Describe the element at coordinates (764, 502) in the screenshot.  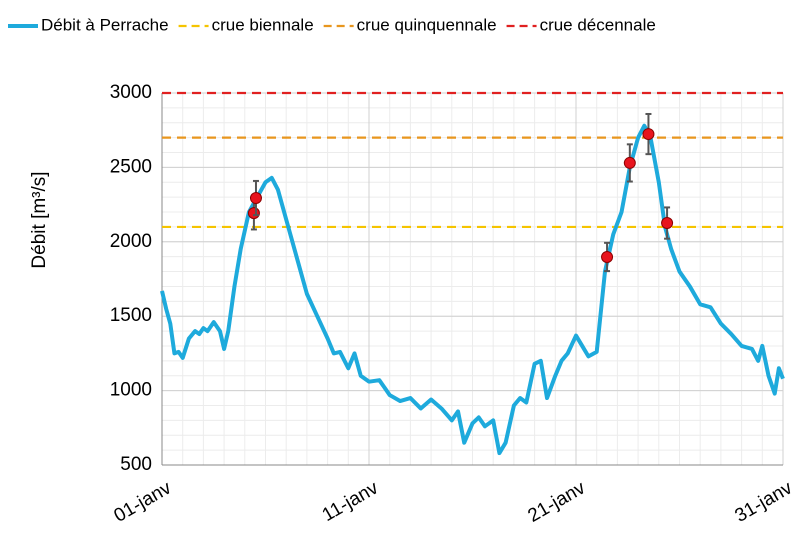
I see `x-tick-label: 31-janv` at that location.